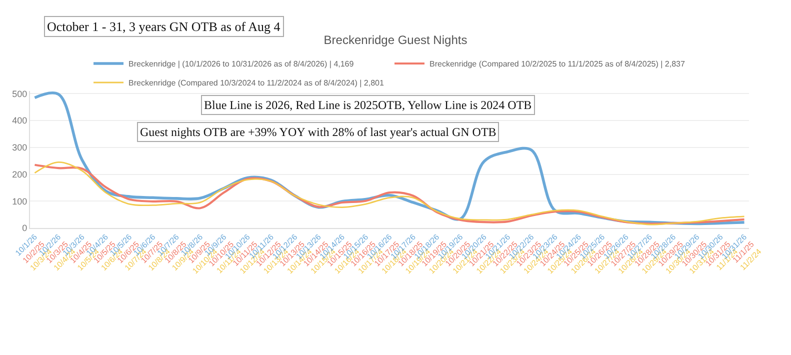 The height and width of the screenshot is (355, 791). Describe the element at coordinates (396, 40) in the screenshot. I see `chart-title: Breckenridge Guest Nights` at that location.